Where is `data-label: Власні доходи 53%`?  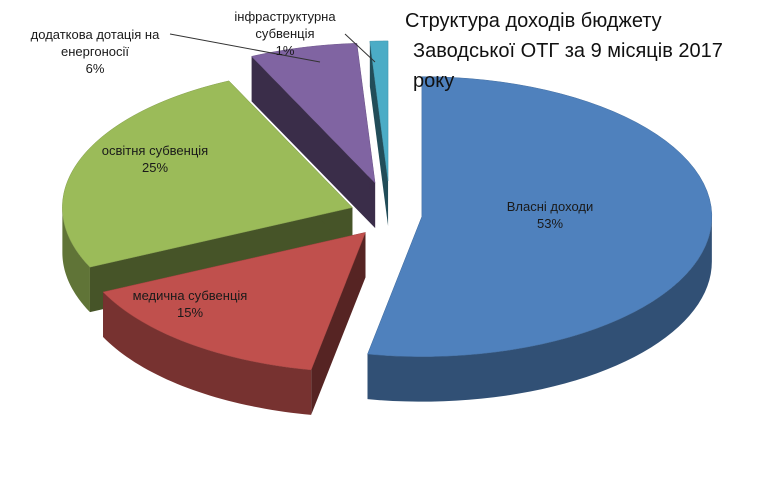
data-label: Власні доходи 53% is located at coordinates (550, 215).